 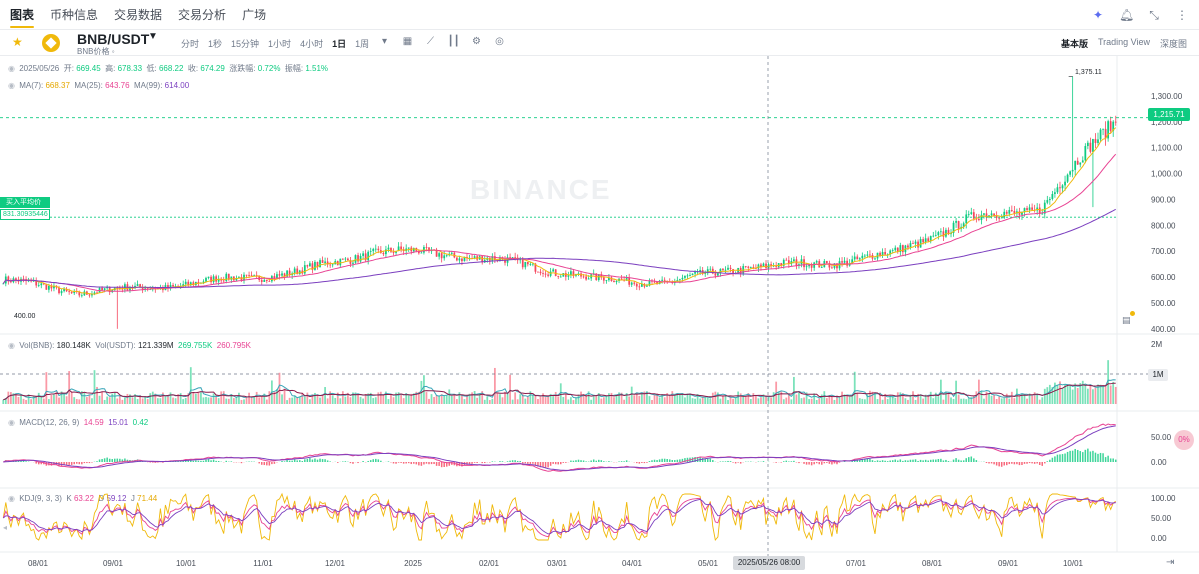 What do you see at coordinates (202, 14) in the screenshot?
I see `tab-trading-analysis: 交易分析` at bounding box center [202, 14].